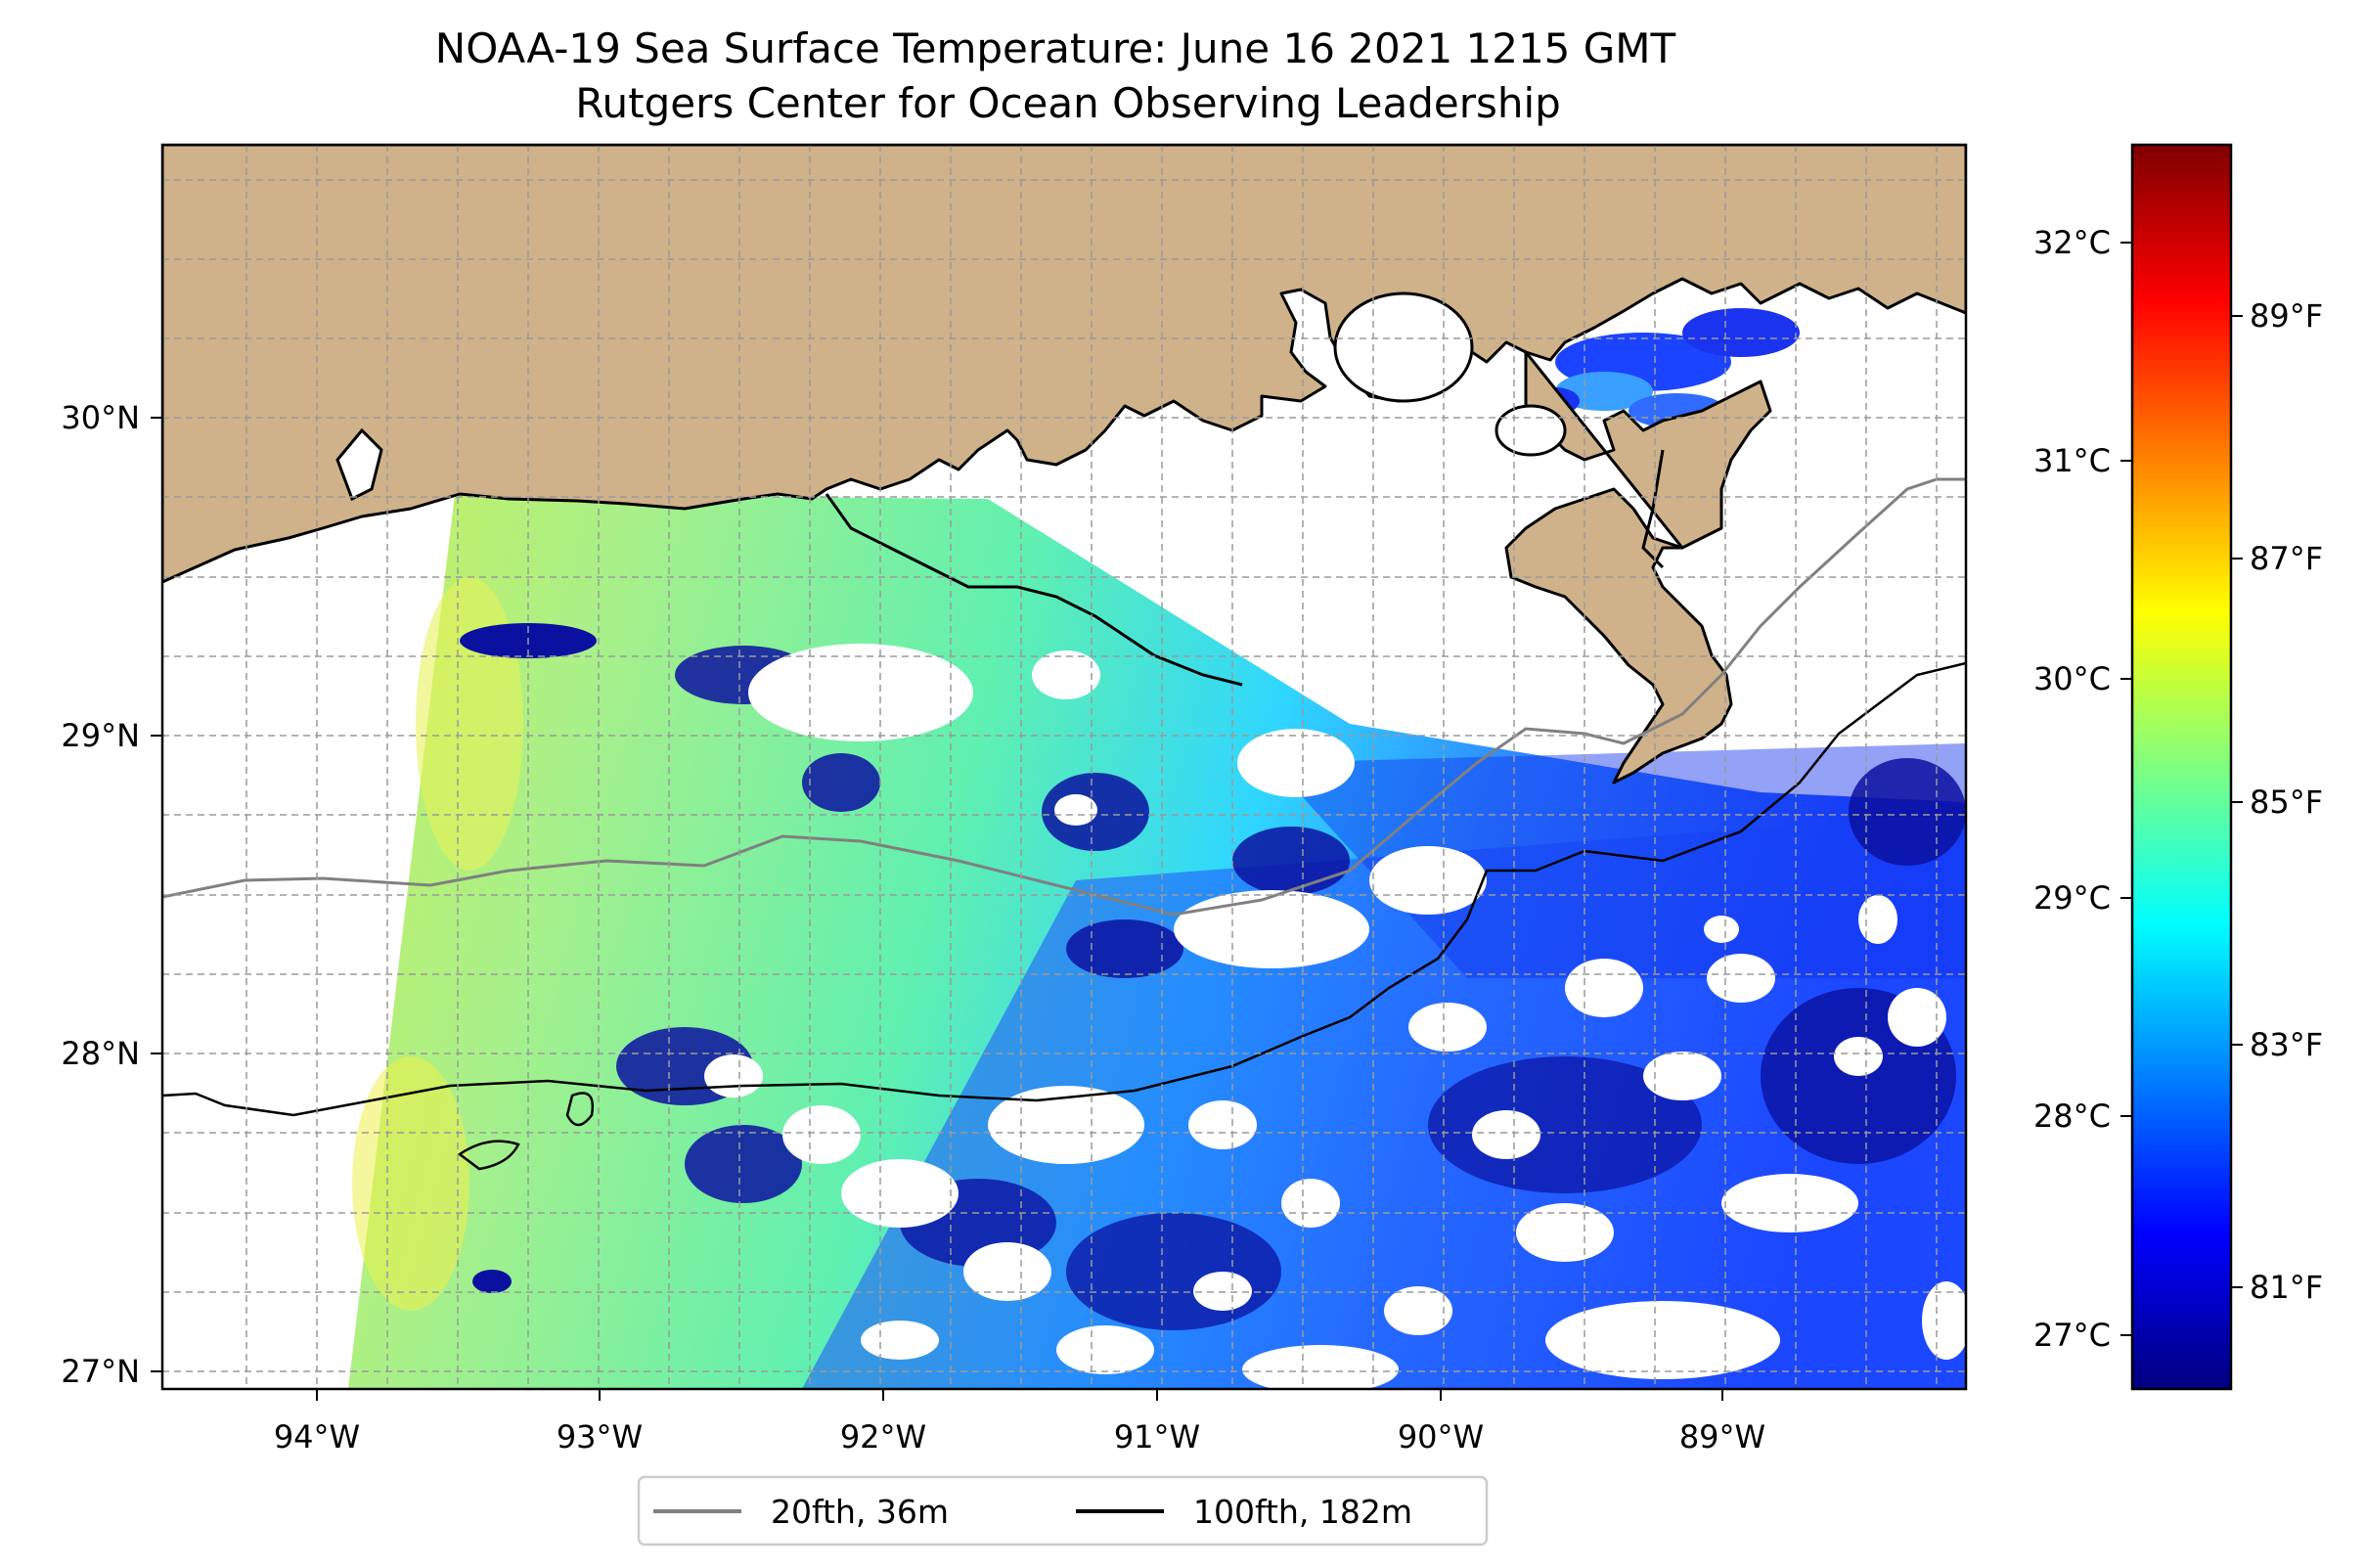 The image size is (2365, 1568). Describe the element at coordinates (2072, 898) in the screenshot. I see `celsius-tick-label: 29°C` at that location.